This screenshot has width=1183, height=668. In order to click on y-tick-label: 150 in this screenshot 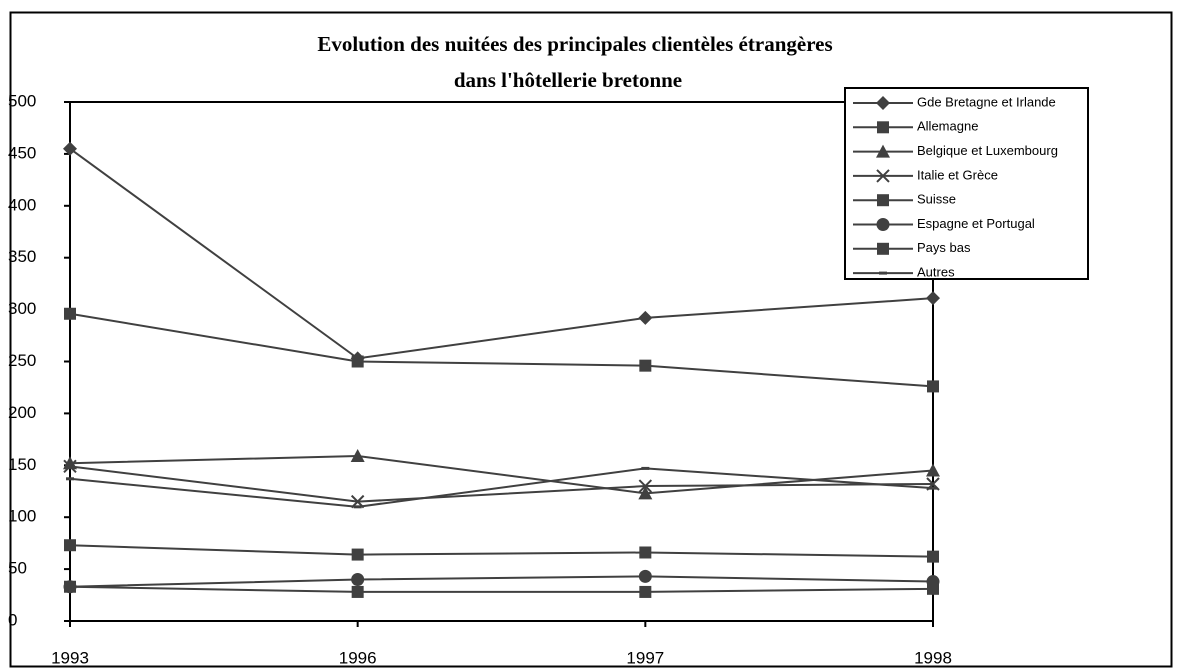, I will do `click(22, 464)`.